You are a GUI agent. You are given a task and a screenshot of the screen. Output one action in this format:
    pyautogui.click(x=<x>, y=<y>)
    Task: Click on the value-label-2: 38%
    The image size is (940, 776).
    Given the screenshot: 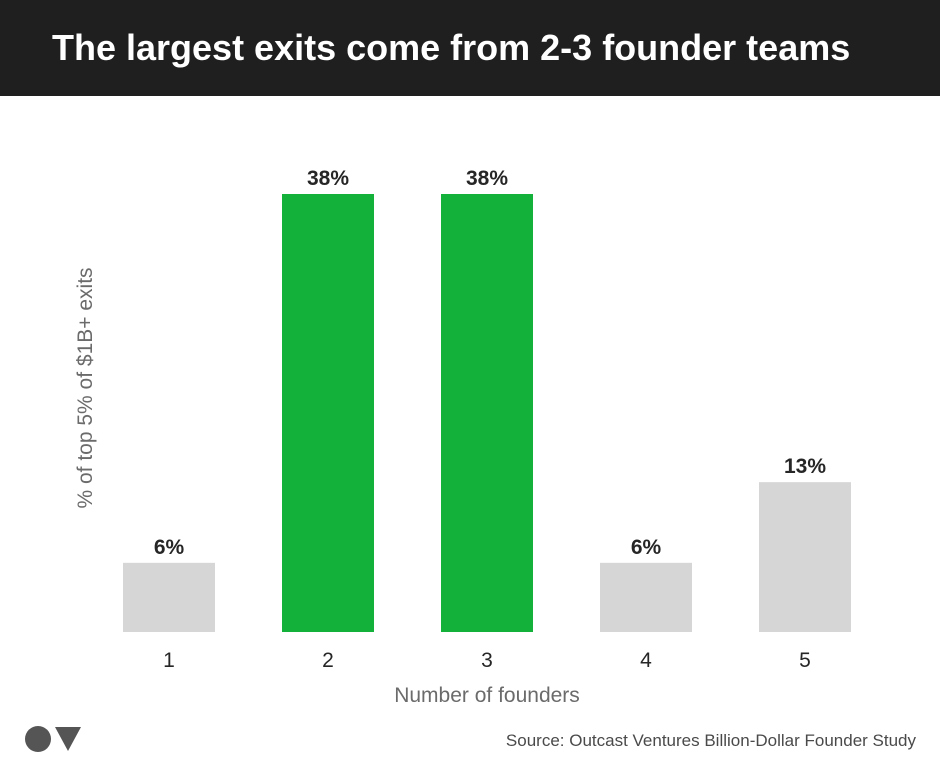 What is the action you would take?
    pyautogui.click(x=328, y=178)
    